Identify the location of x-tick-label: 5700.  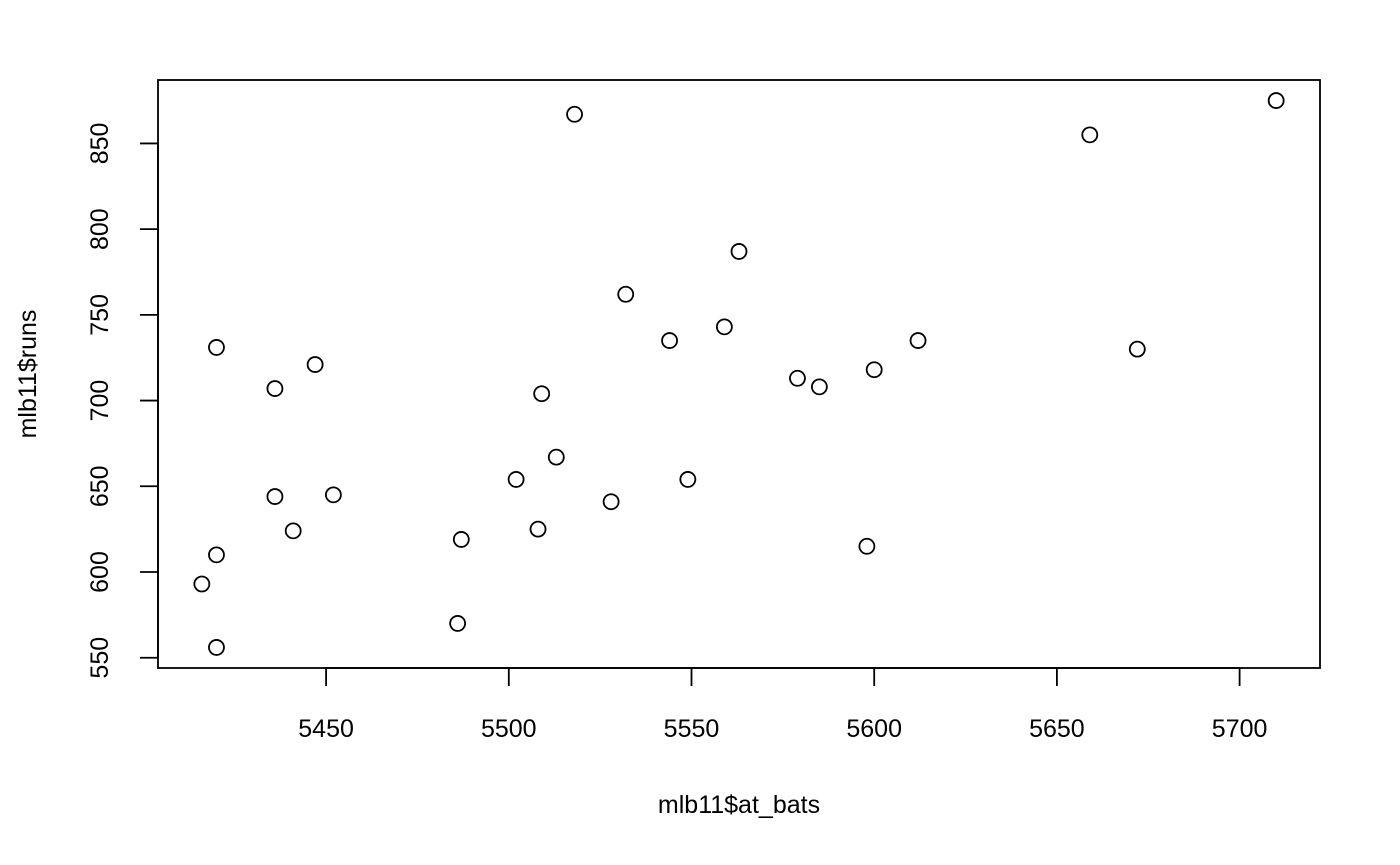
(1240, 729).